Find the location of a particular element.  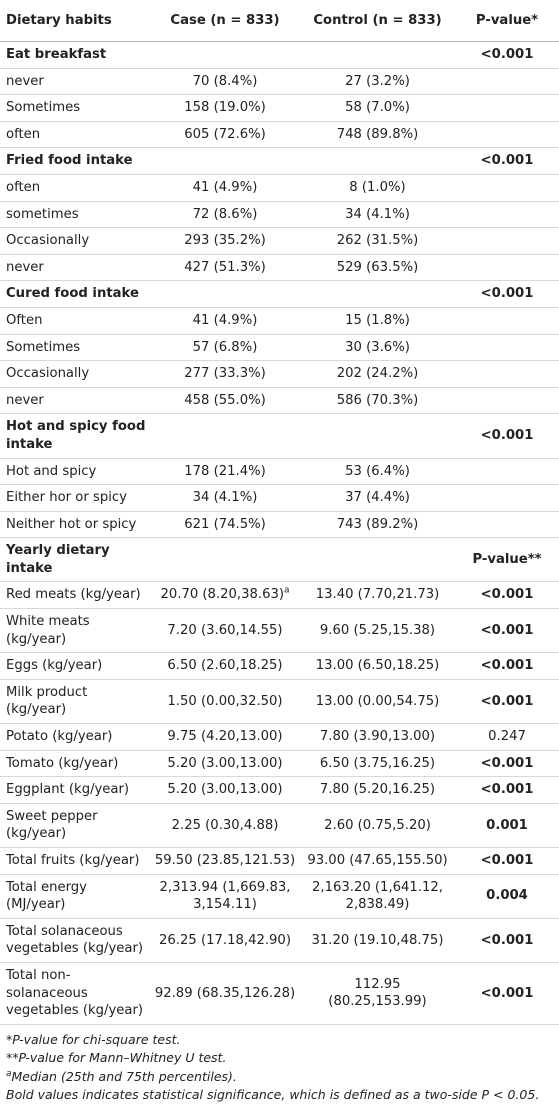

control-value: 743 (89.2%) is located at coordinates (377, 525).